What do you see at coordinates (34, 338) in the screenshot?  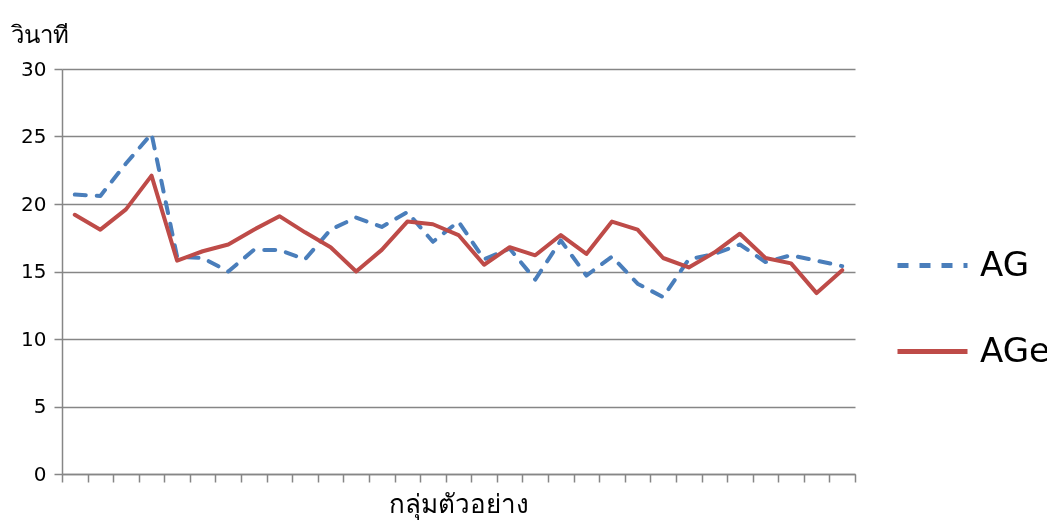 I see `y-tick-label: 10` at bounding box center [34, 338].